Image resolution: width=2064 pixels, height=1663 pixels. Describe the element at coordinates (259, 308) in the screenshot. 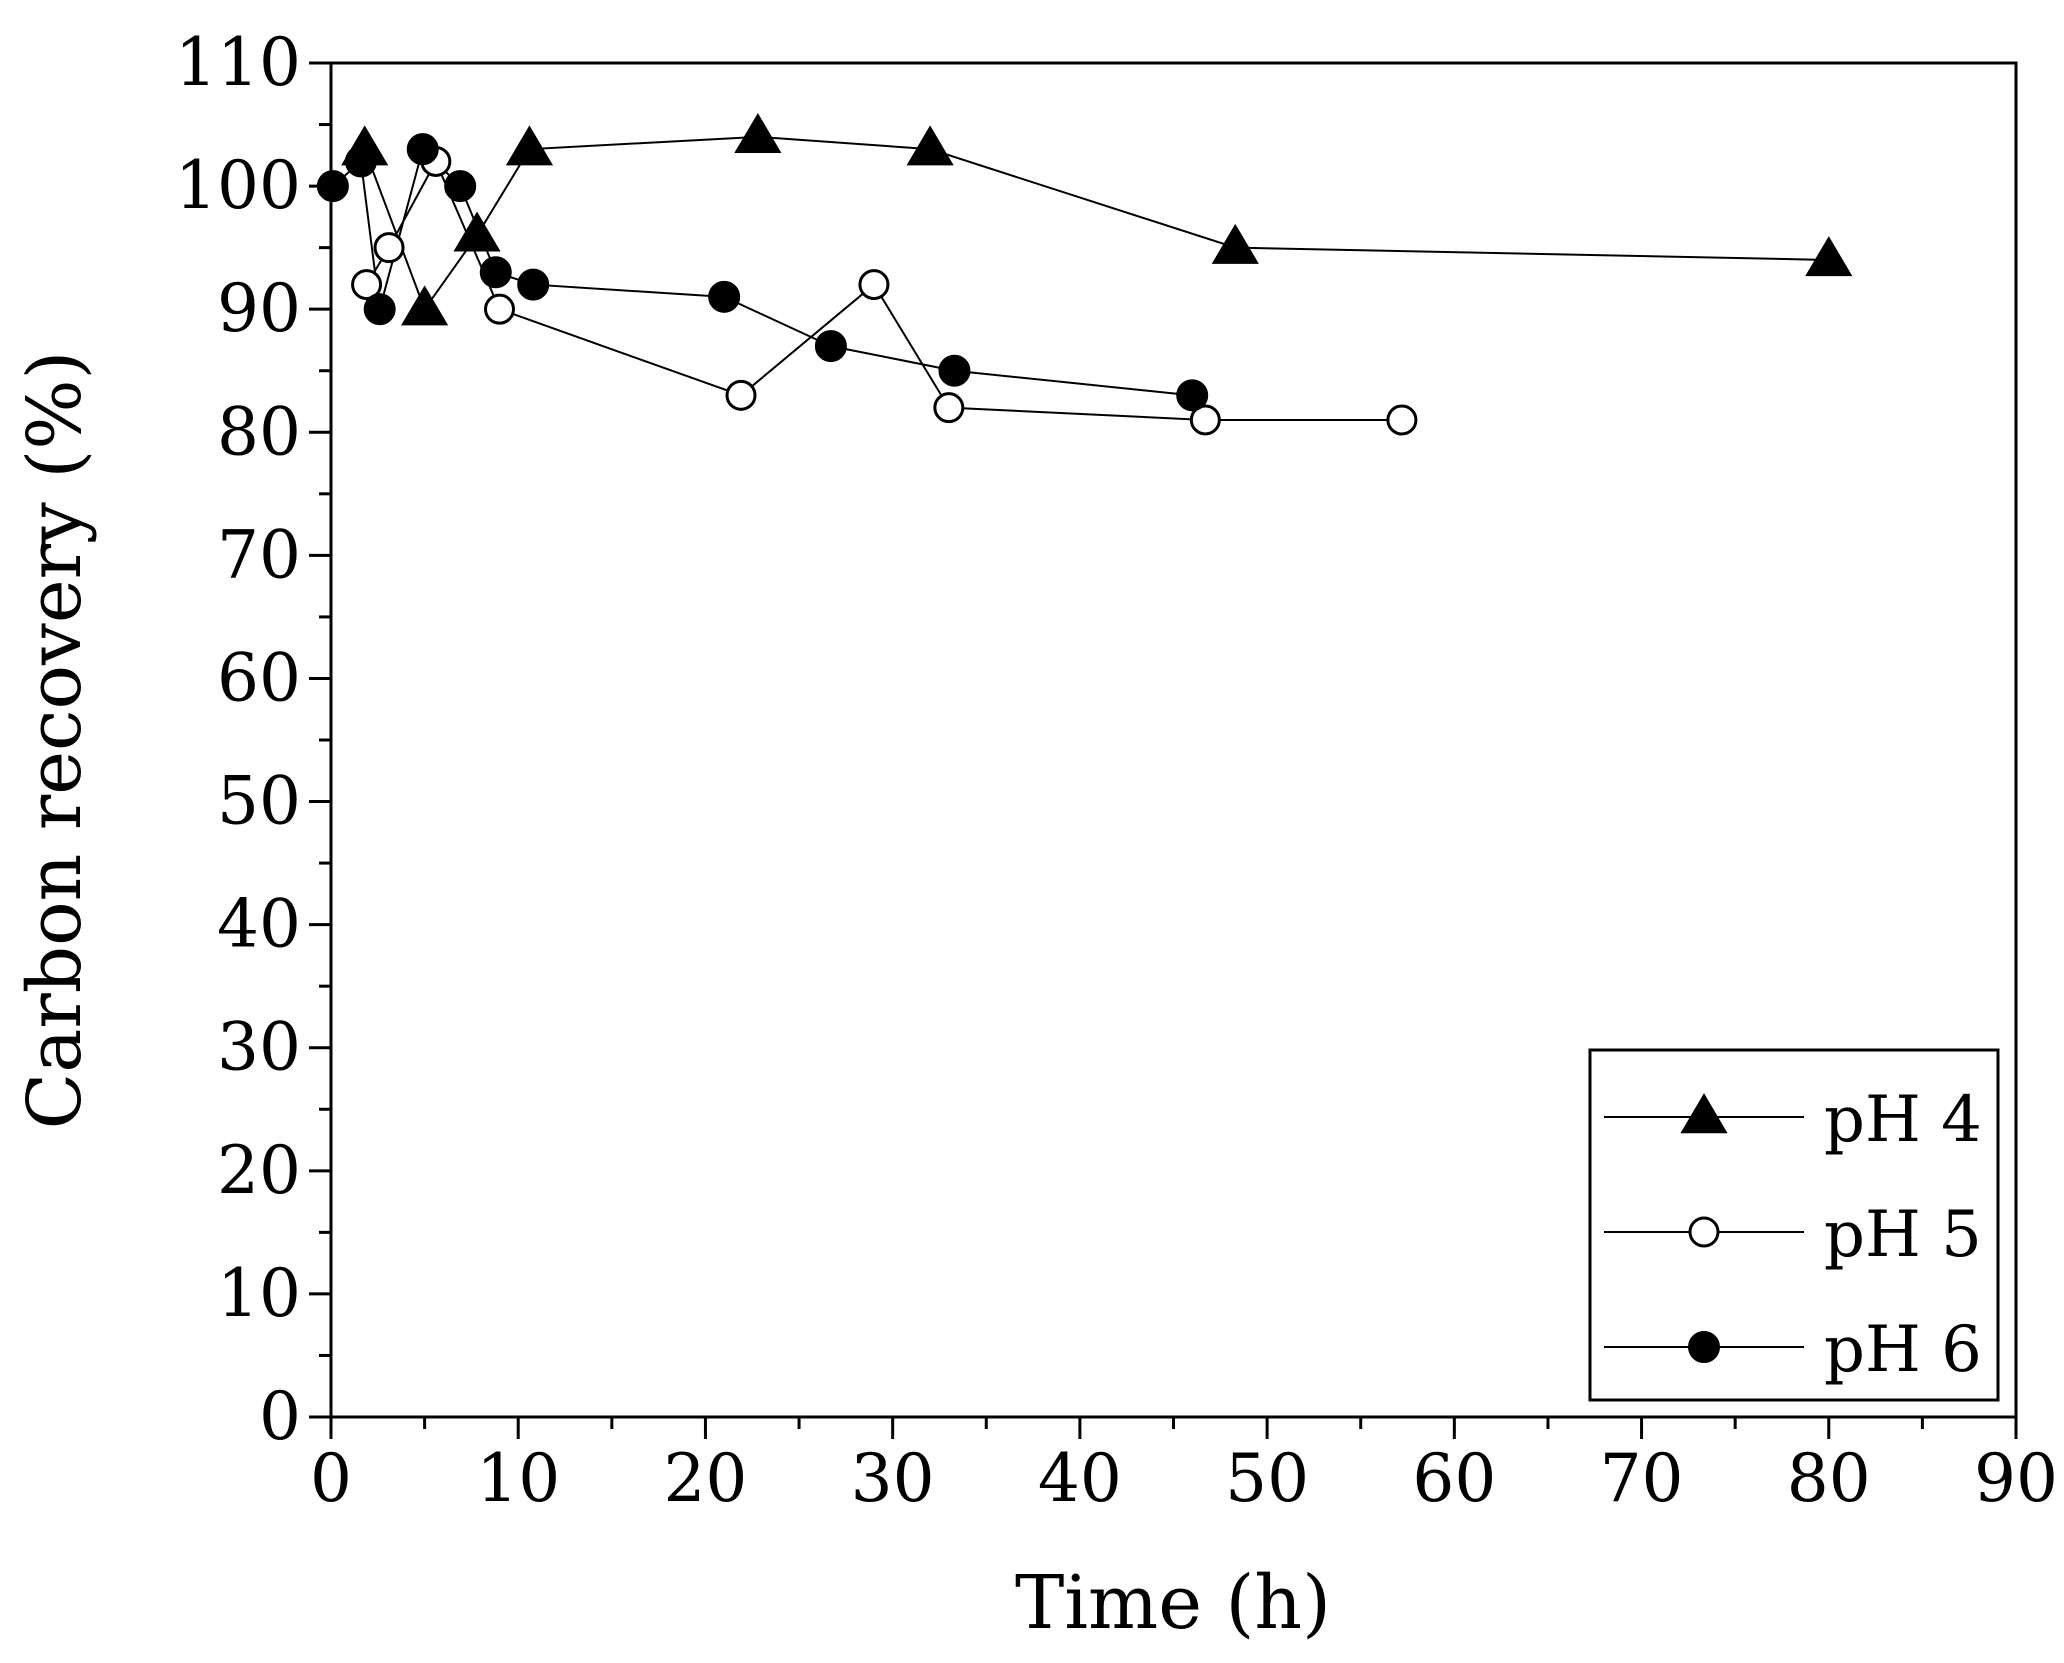

I see `y-tick-label: 90` at that location.